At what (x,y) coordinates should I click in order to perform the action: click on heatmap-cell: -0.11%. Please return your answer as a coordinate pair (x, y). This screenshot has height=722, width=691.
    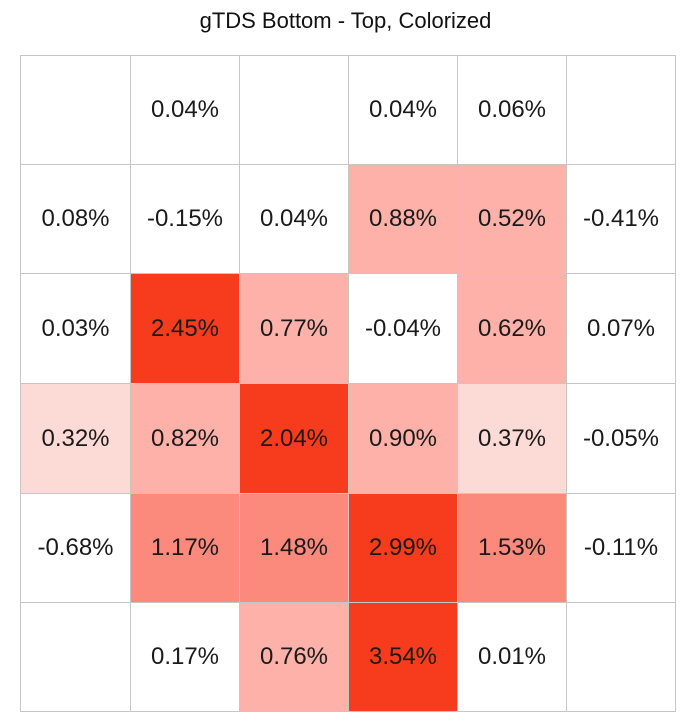
    Looking at the image, I should click on (621, 548).